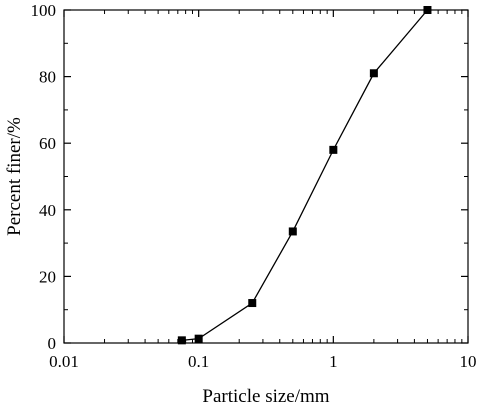 The image size is (484, 408). What do you see at coordinates (47, 276) in the screenshot?
I see `y-tick-label: 20` at bounding box center [47, 276].